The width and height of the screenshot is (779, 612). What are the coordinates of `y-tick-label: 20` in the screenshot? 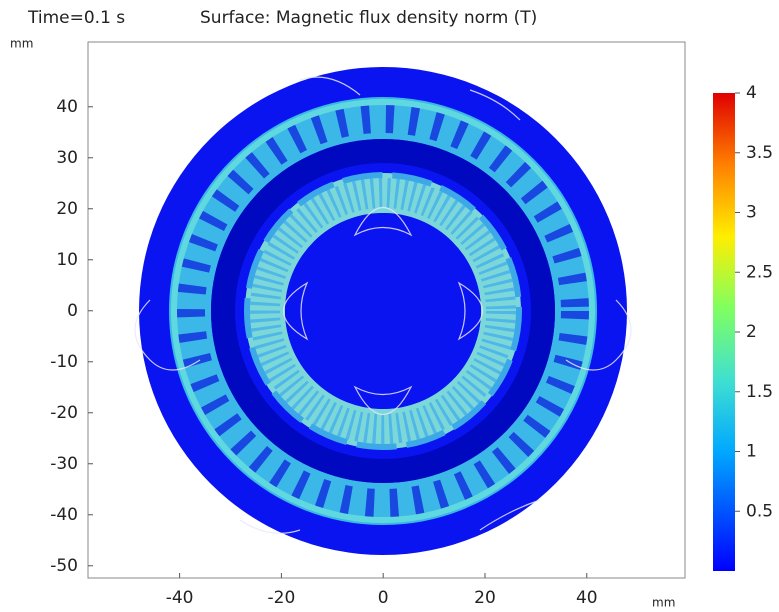 It's located at (67, 209).